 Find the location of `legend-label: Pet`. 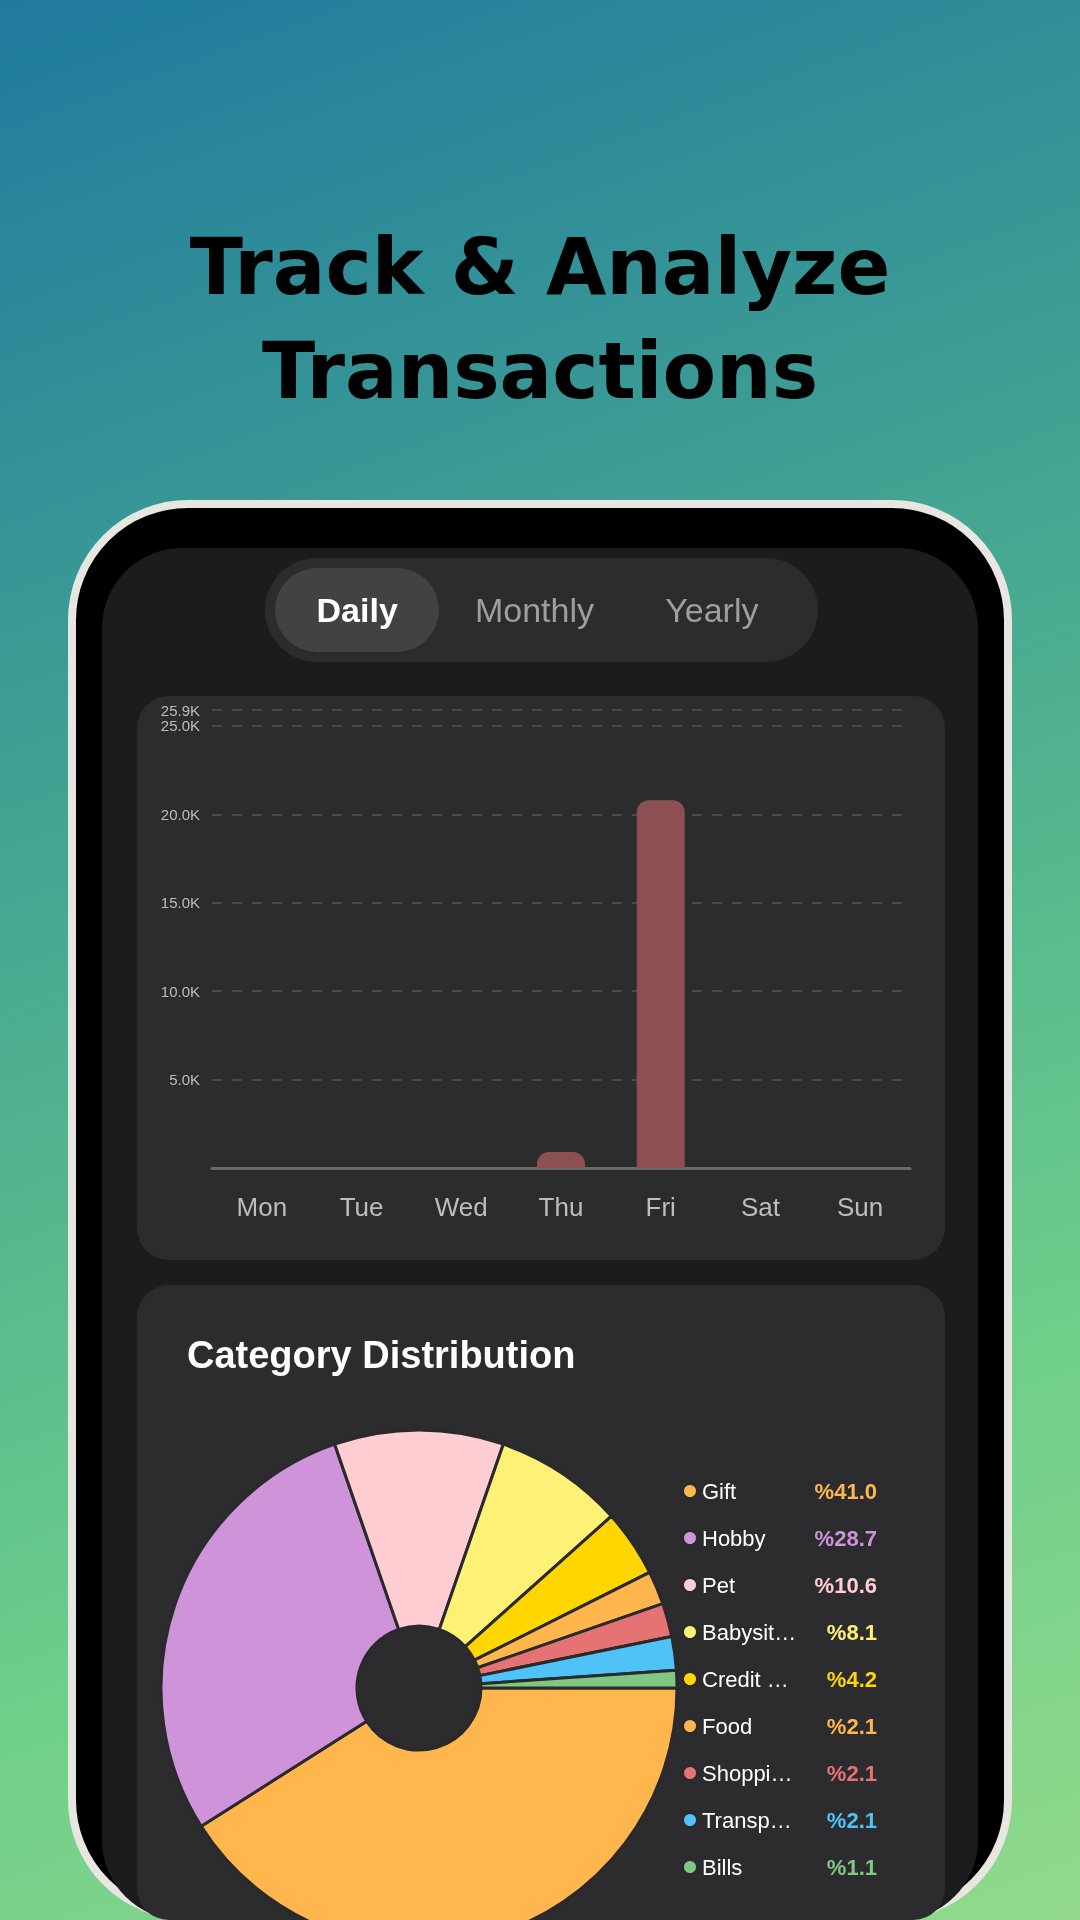

legend-label: Pet is located at coordinates (719, 1585).